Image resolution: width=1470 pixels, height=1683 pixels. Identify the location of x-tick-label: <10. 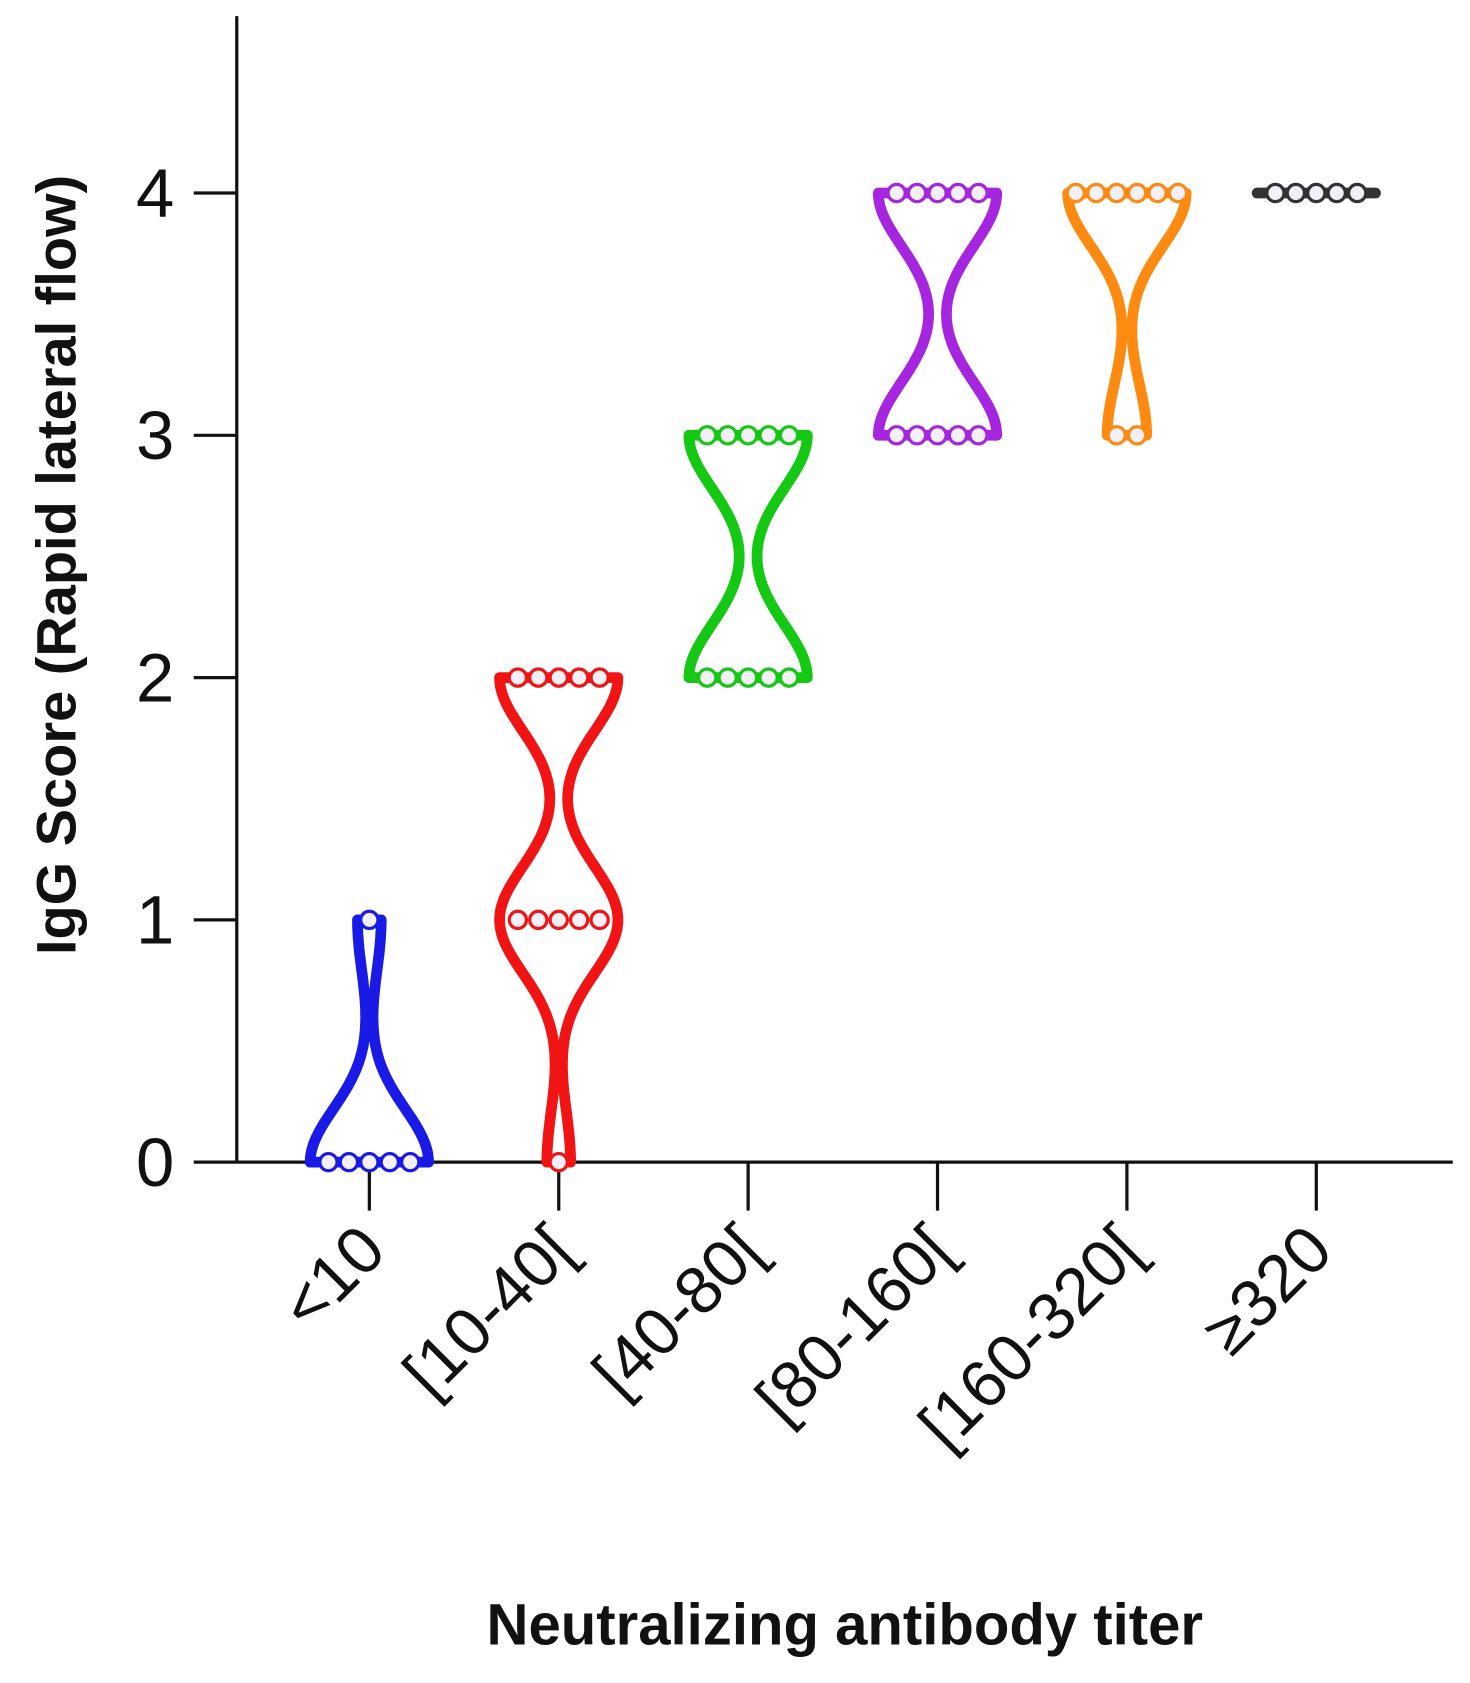
(333, 1278).